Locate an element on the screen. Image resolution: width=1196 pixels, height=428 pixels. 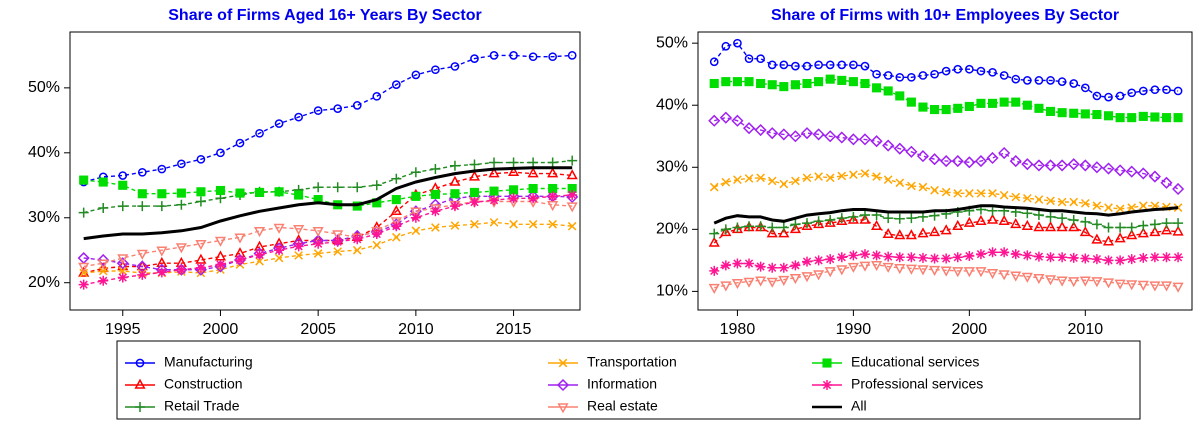
y-tick-label: 20% is located at coordinates (672, 229).